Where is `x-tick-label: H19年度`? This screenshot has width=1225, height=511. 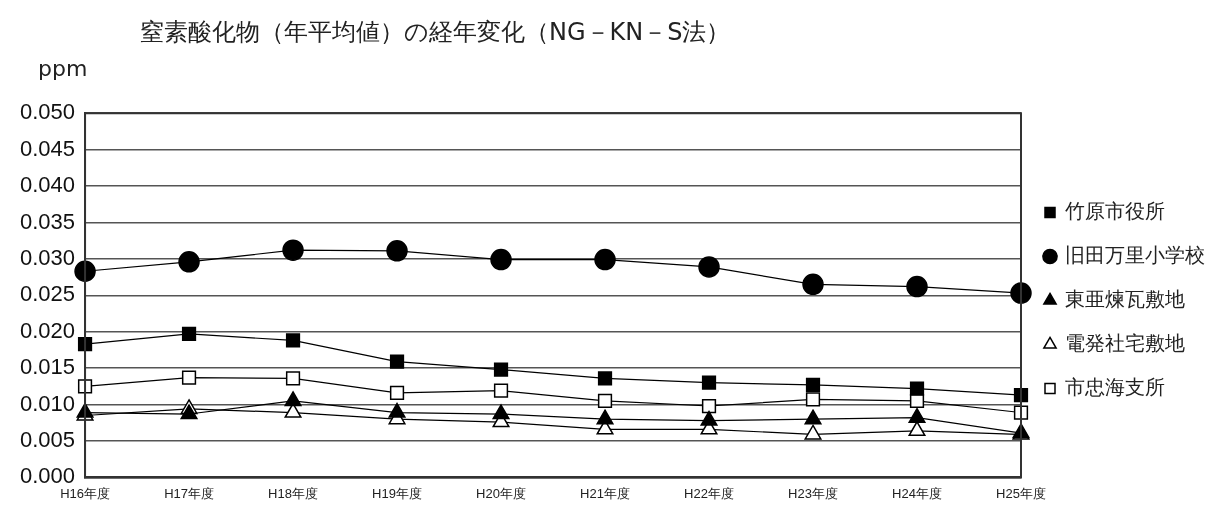
x-tick-label: H19年度 is located at coordinates (397, 493).